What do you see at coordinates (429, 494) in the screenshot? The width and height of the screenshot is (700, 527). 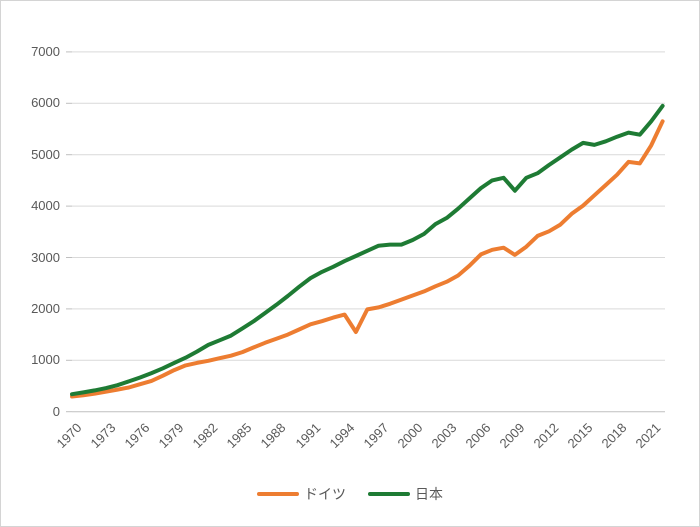 I see `legend-label-japan: 日本` at bounding box center [429, 494].